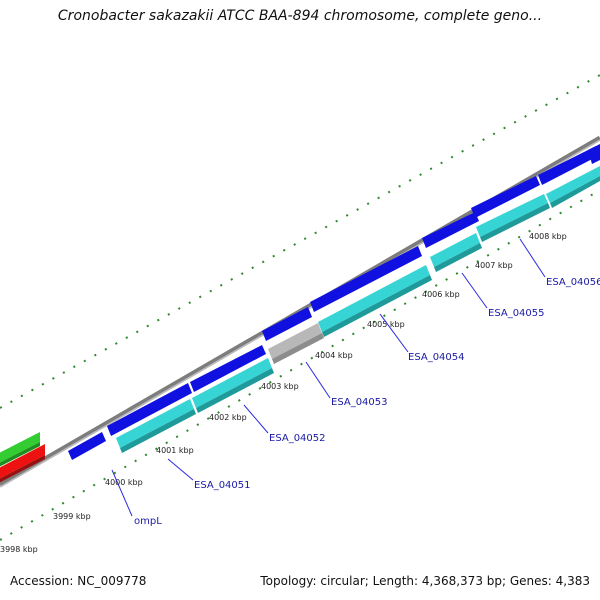  Describe the element at coordinates (78, 581) in the screenshot. I see `accession-label: Accession: NC_009778` at that location.